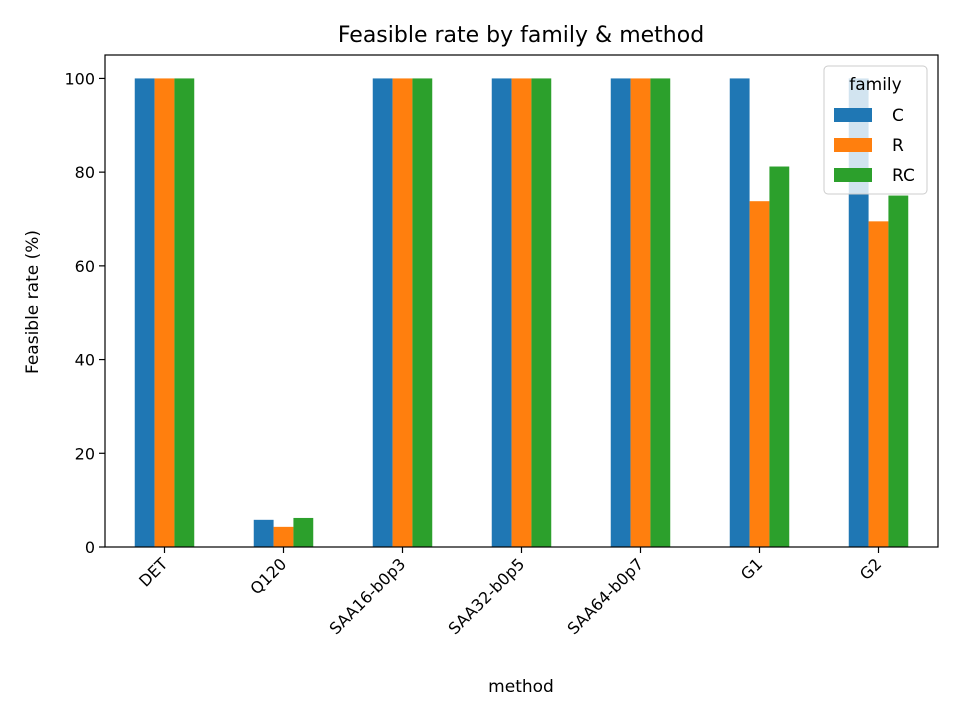 The image size is (960, 720). Describe the element at coordinates (521, 687) in the screenshot. I see `x-axis-label: method` at that location.